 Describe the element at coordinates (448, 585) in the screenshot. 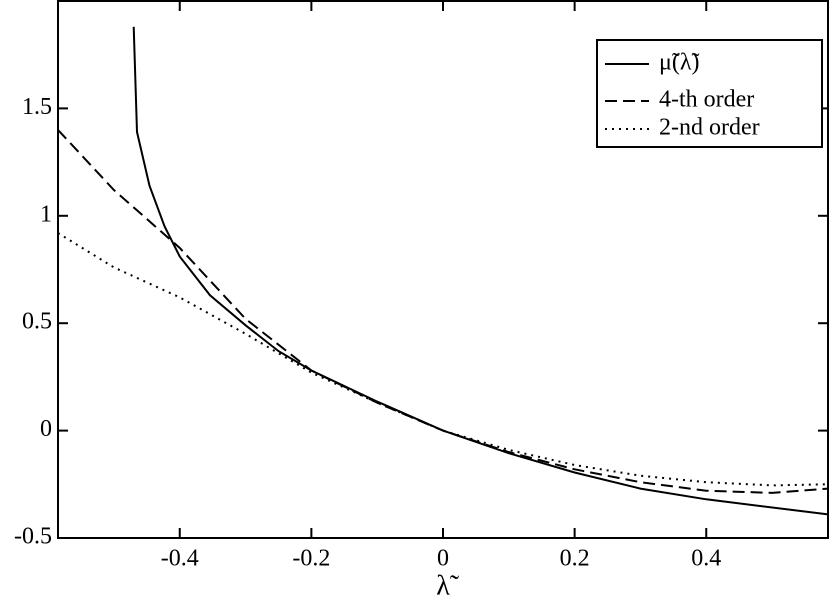

I see `x-axis-label: λ̃` at that location.